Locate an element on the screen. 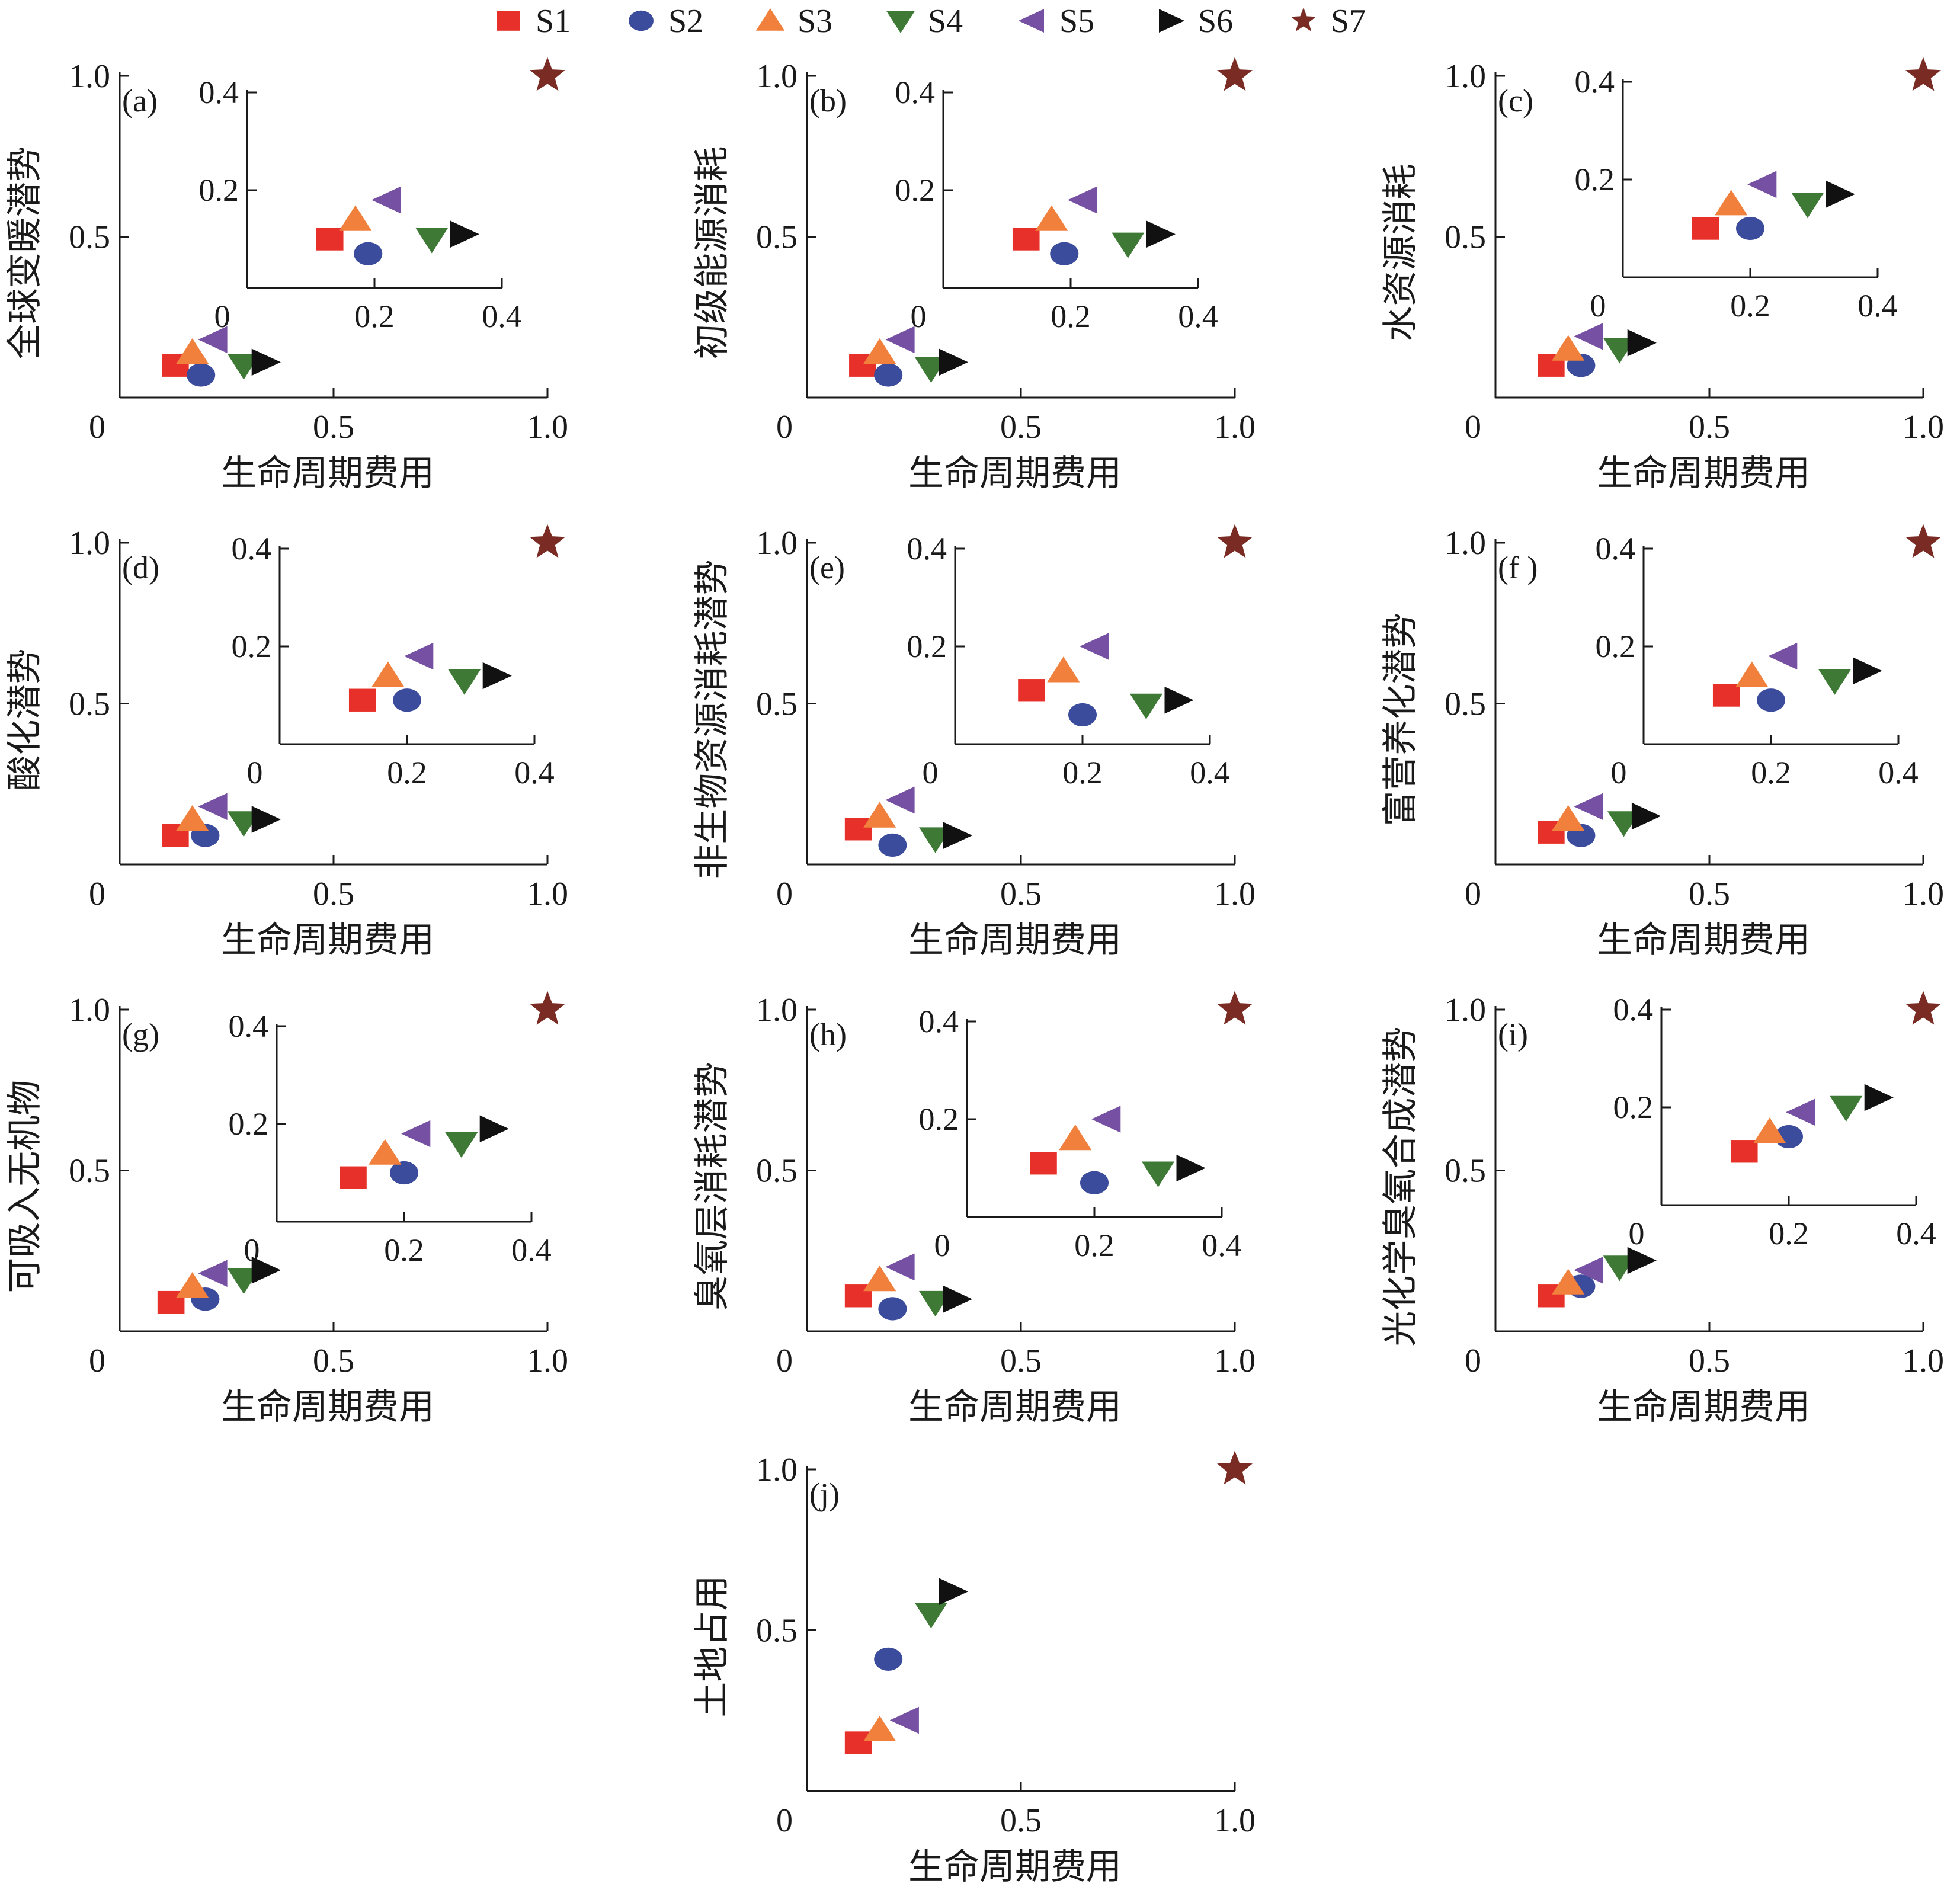 This screenshot has width=1960, height=1890. inset-h: 0 0.2 0.4 0.2 0.4 is located at coordinates (1080, 1133).